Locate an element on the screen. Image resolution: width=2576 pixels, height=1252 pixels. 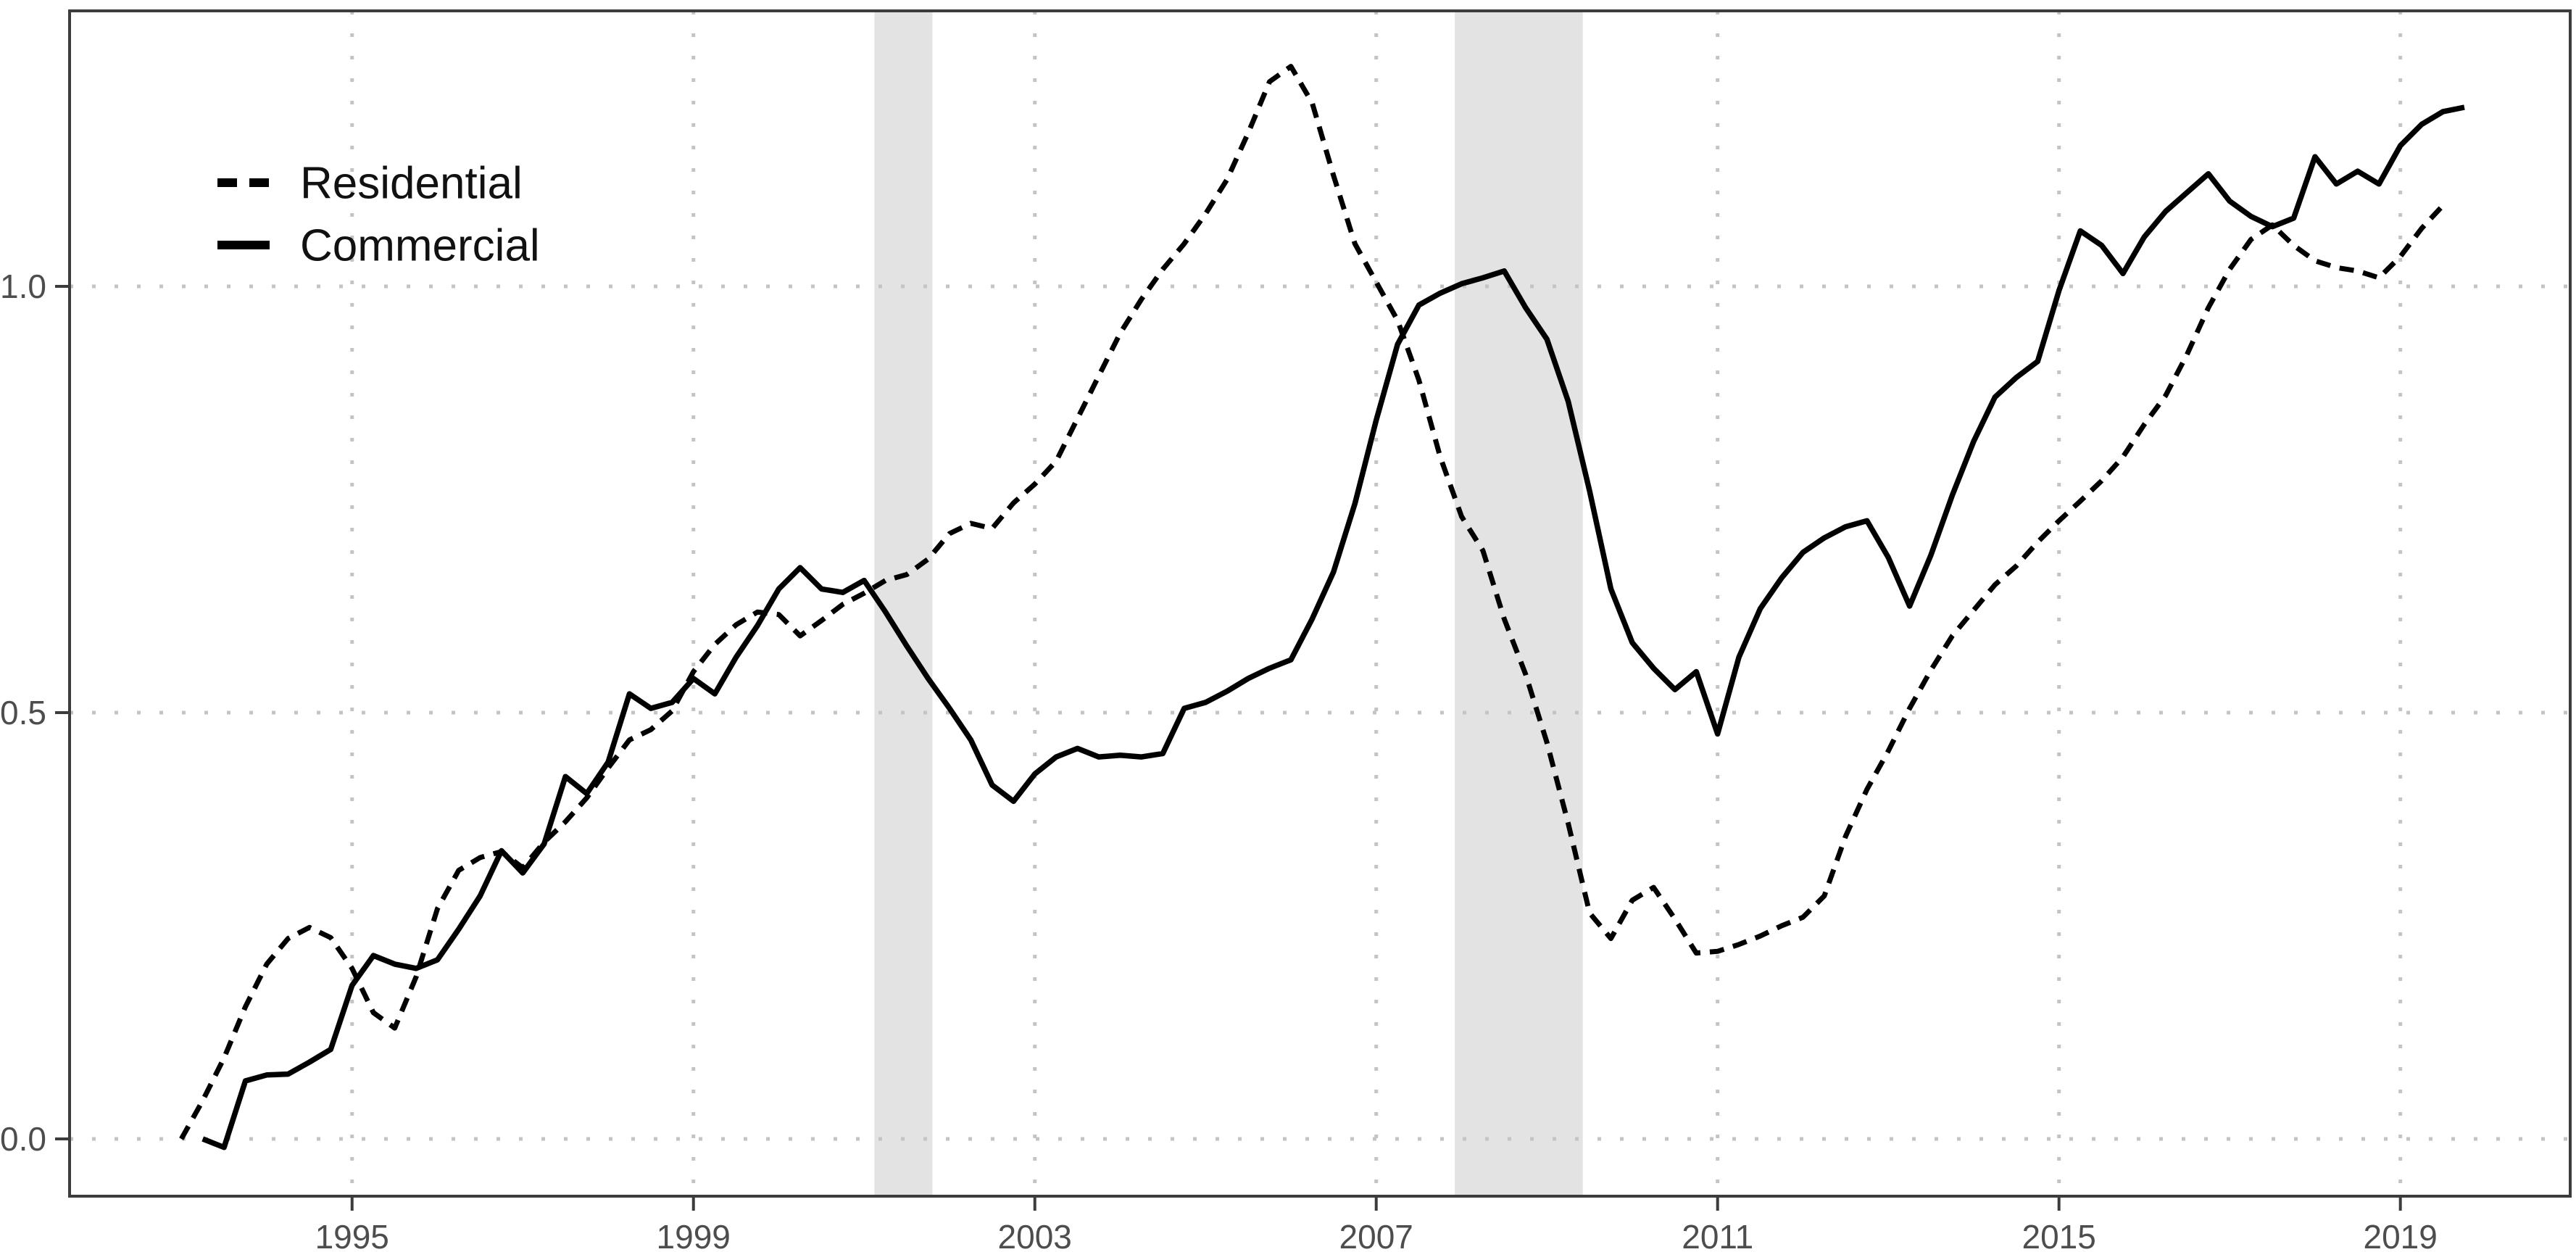
x-axis-tick-label: 2003 is located at coordinates (1035, 1235).